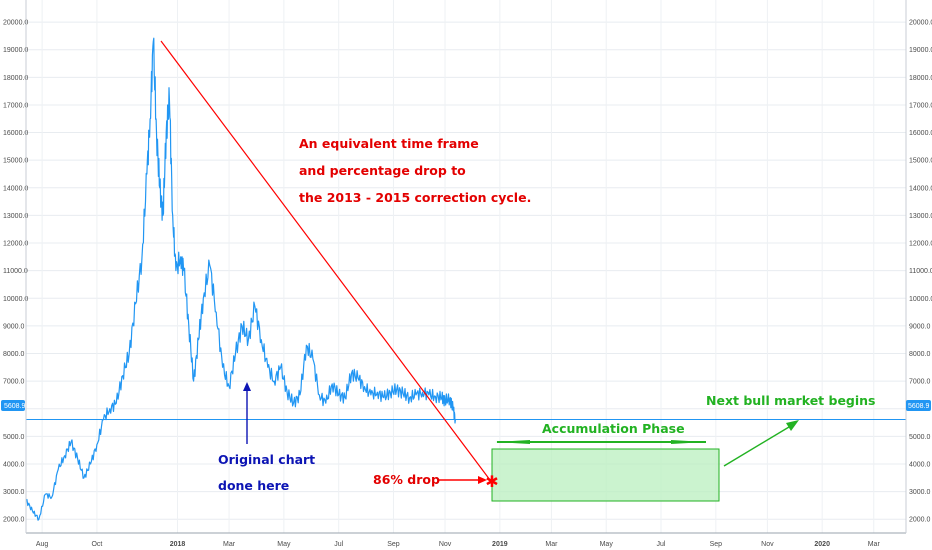 The width and height of the screenshot is (932, 550). What do you see at coordinates (14, 382) in the screenshot?
I see `y-tick-label-left: 7000.0` at bounding box center [14, 382].